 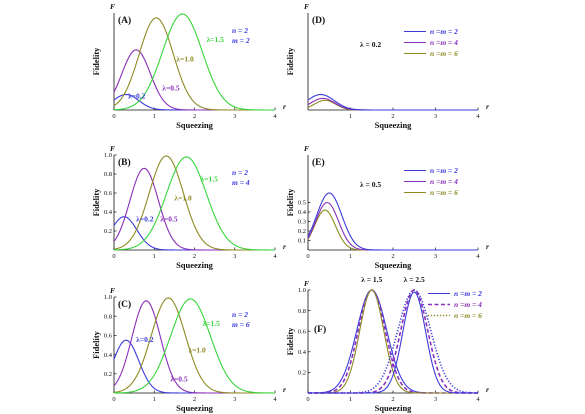 I want to click on panel-label: (D), so click(x=318, y=20).